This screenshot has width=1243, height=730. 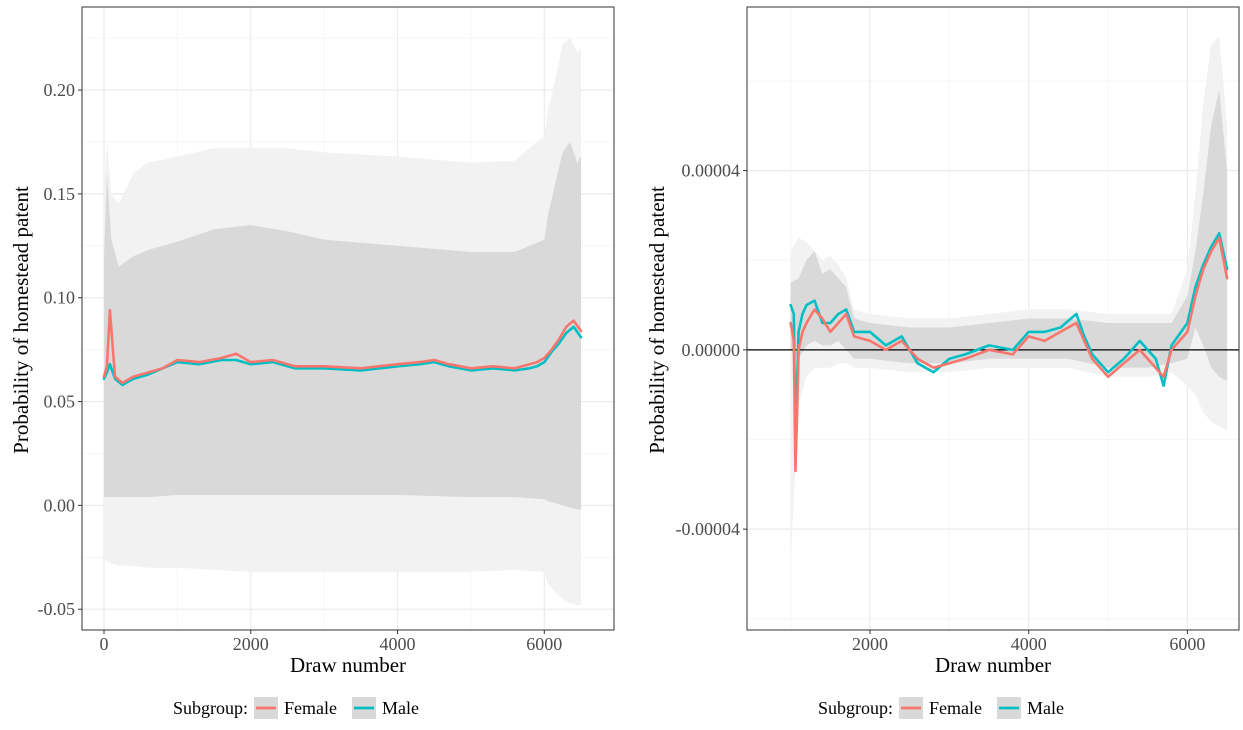 I want to click on y-tick-label: 0.15, so click(x=60, y=194).